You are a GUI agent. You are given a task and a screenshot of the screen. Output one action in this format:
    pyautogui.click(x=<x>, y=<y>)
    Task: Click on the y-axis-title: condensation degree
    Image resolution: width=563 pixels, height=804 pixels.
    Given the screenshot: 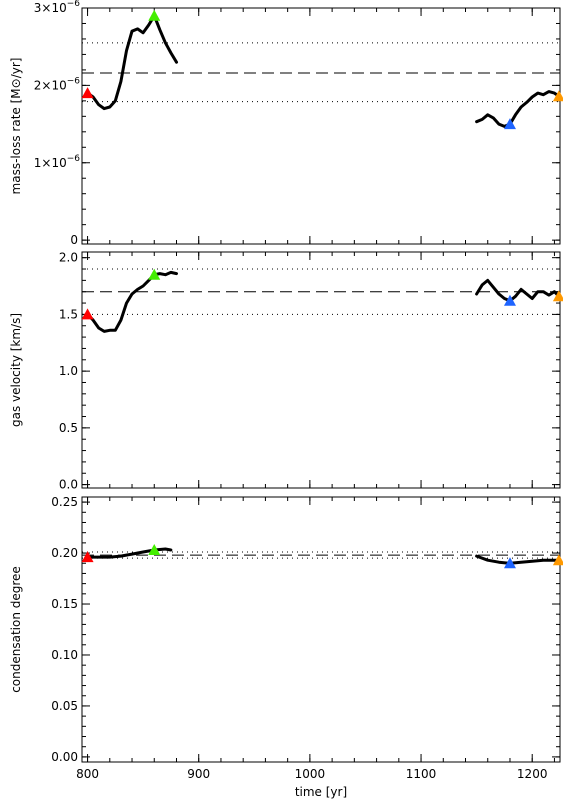 What is the action you would take?
    pyautogui.click(x=16, y=629)
    